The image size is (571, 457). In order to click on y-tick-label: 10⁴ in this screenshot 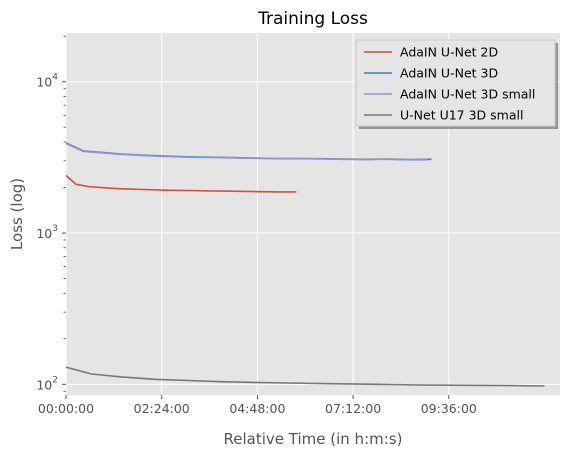, I will do `click(47, 81)`.